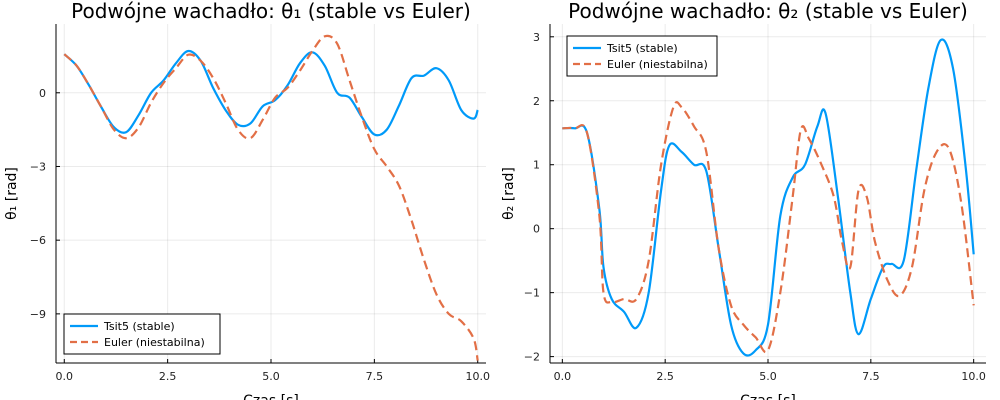 The height and width of the screenshot is (400, 1000). What do you see at coordinates (768, 11) in the screenshot?
I see `chart-title: Podwójne wachadło: θ₂ (stable vs Euler)` at bounding box center [768, 11].